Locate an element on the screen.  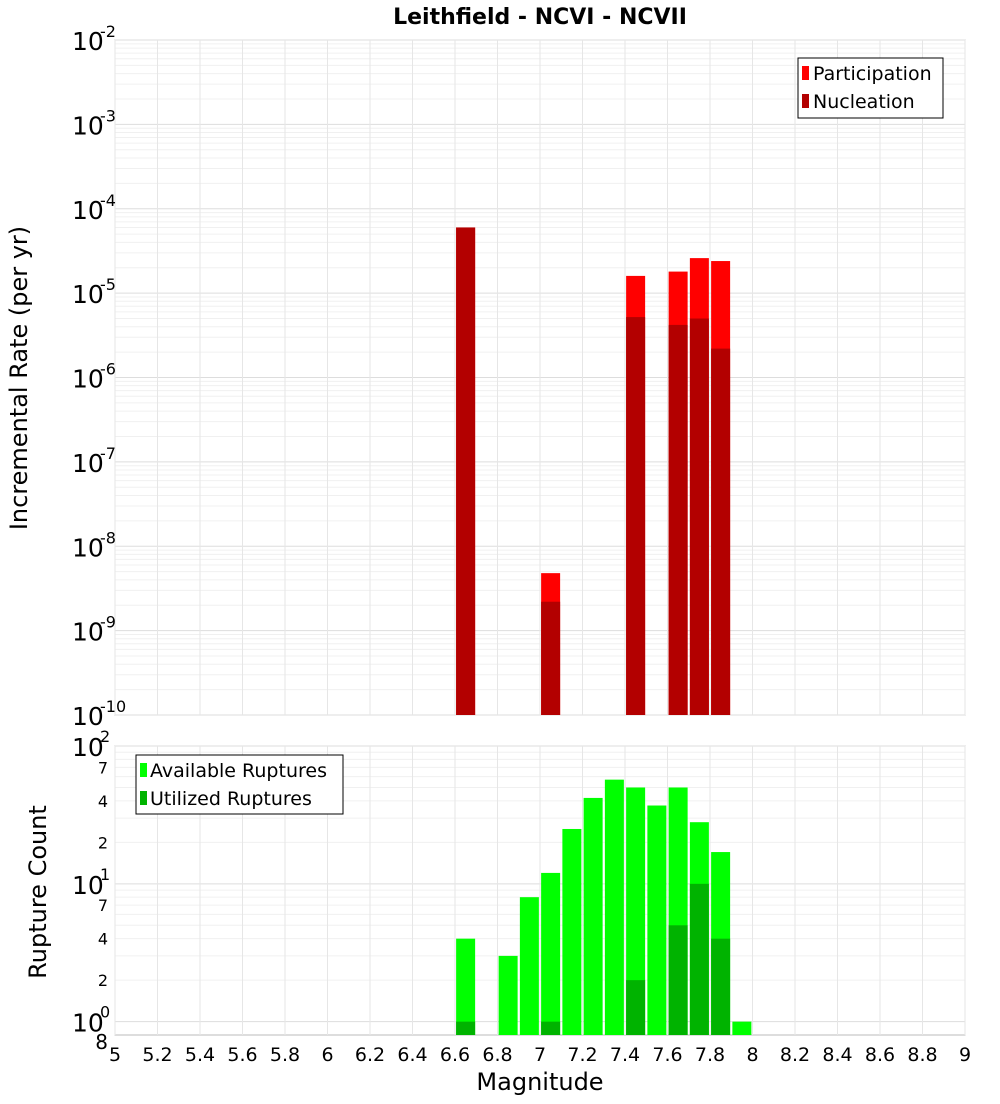
legend-swatch-participation is located at coordinates (805, 73).